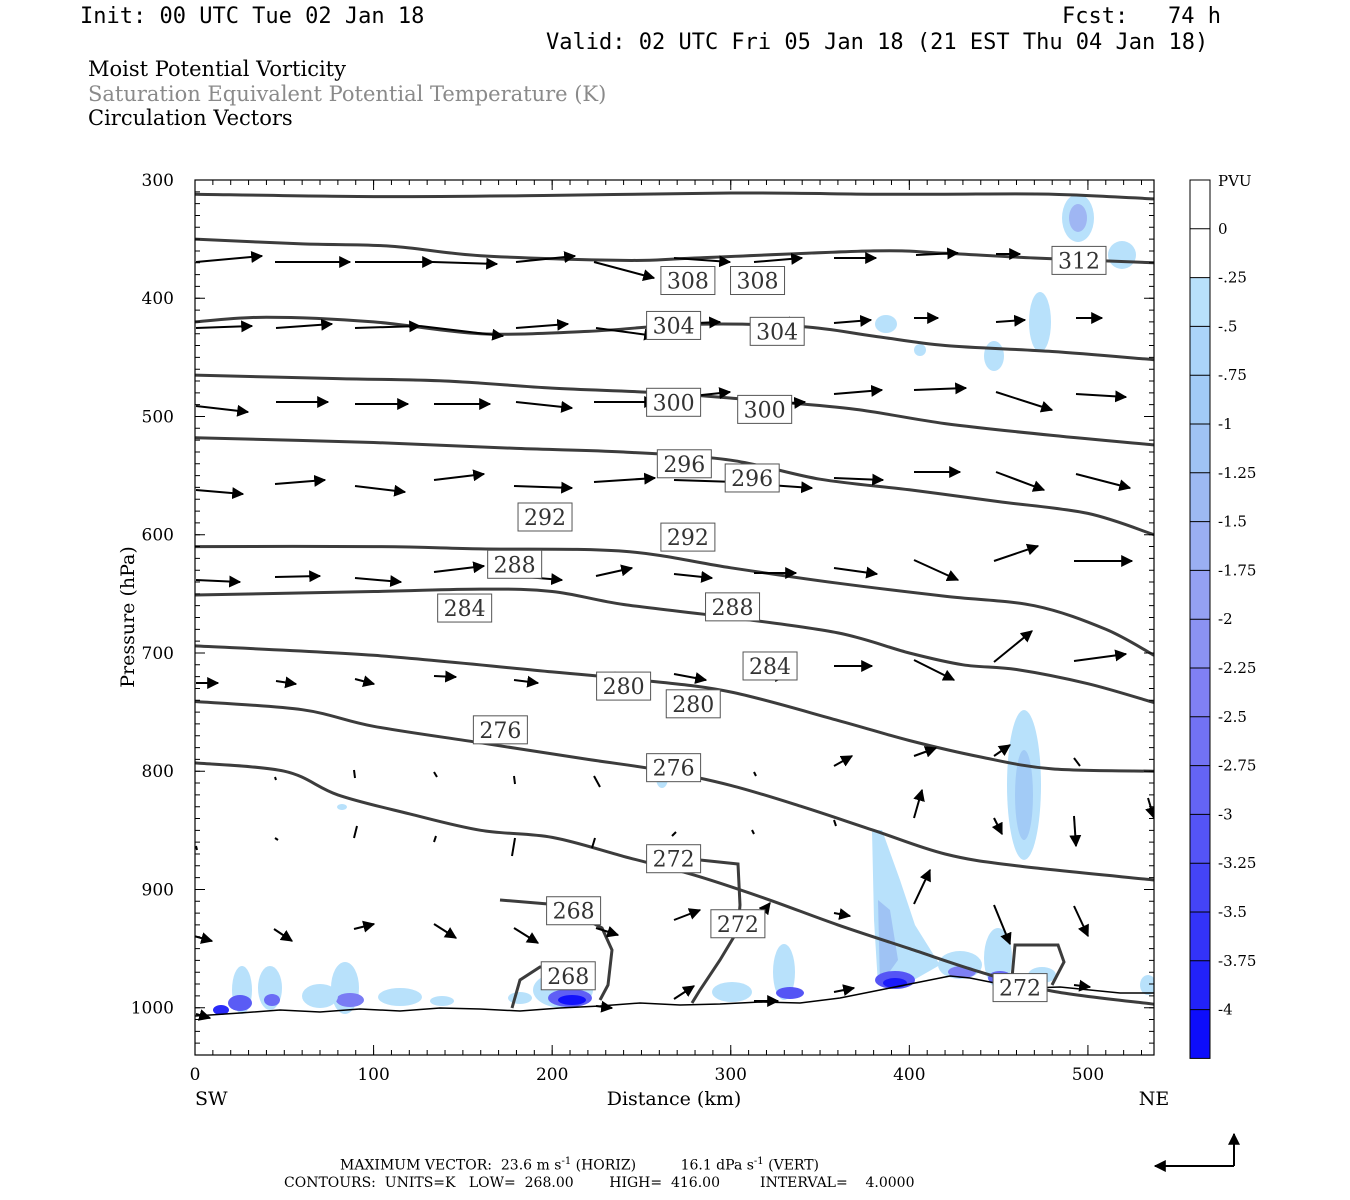 This screenshot has width=1350, height=1200. What do you see at coordinates (1088, 1075) in the screenshot?
I see `x-tick-label: 500` at bounding box center [1088, 1075].